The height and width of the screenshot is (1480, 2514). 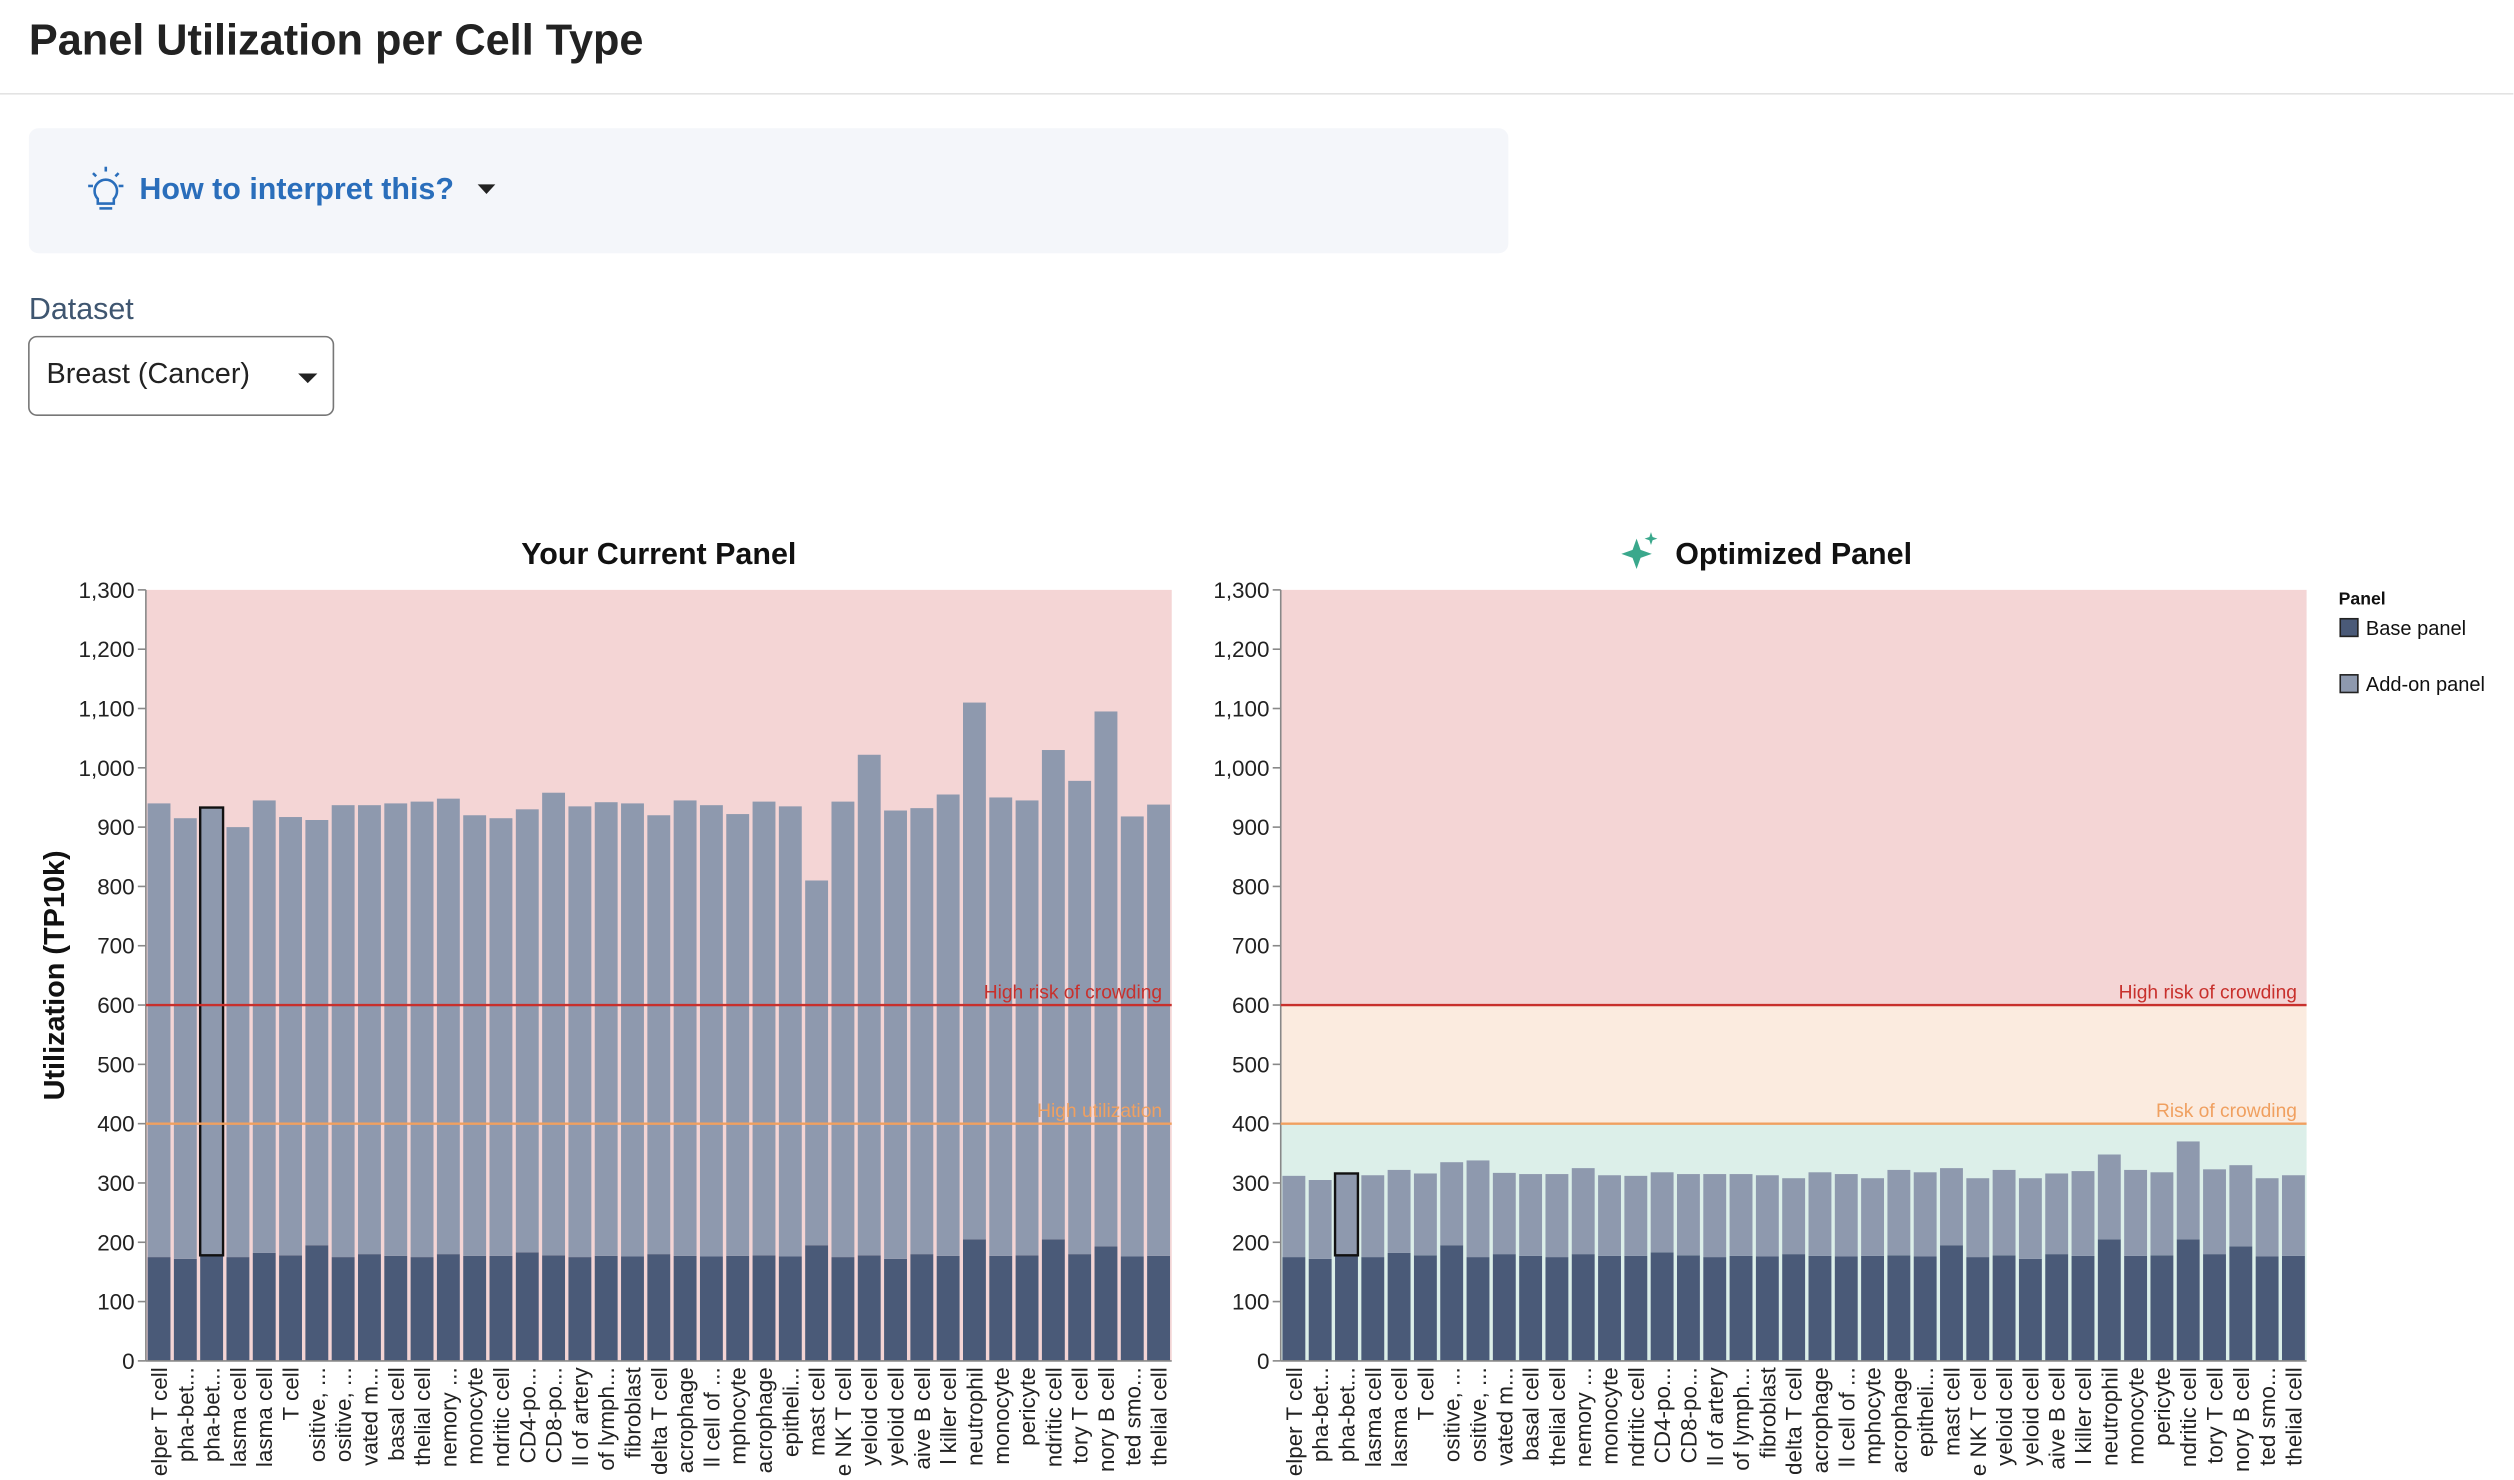 What do you see at coordinates (768, 191) in the screenshot?
I see `help-box` at bounding box center [768, 191].